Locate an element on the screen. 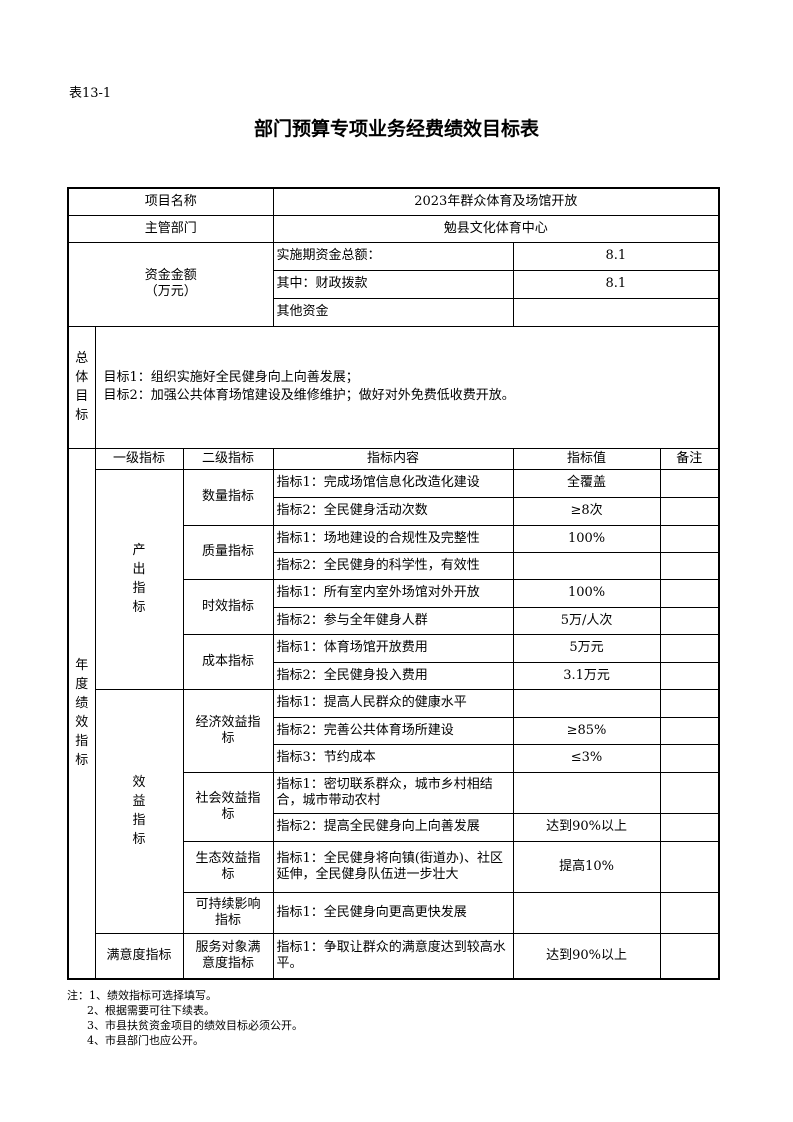 This screenshot has height=1122, width=793. indicator-content: 指标1：全民健身向更高更快发展 is located at coordinates (393, 912).